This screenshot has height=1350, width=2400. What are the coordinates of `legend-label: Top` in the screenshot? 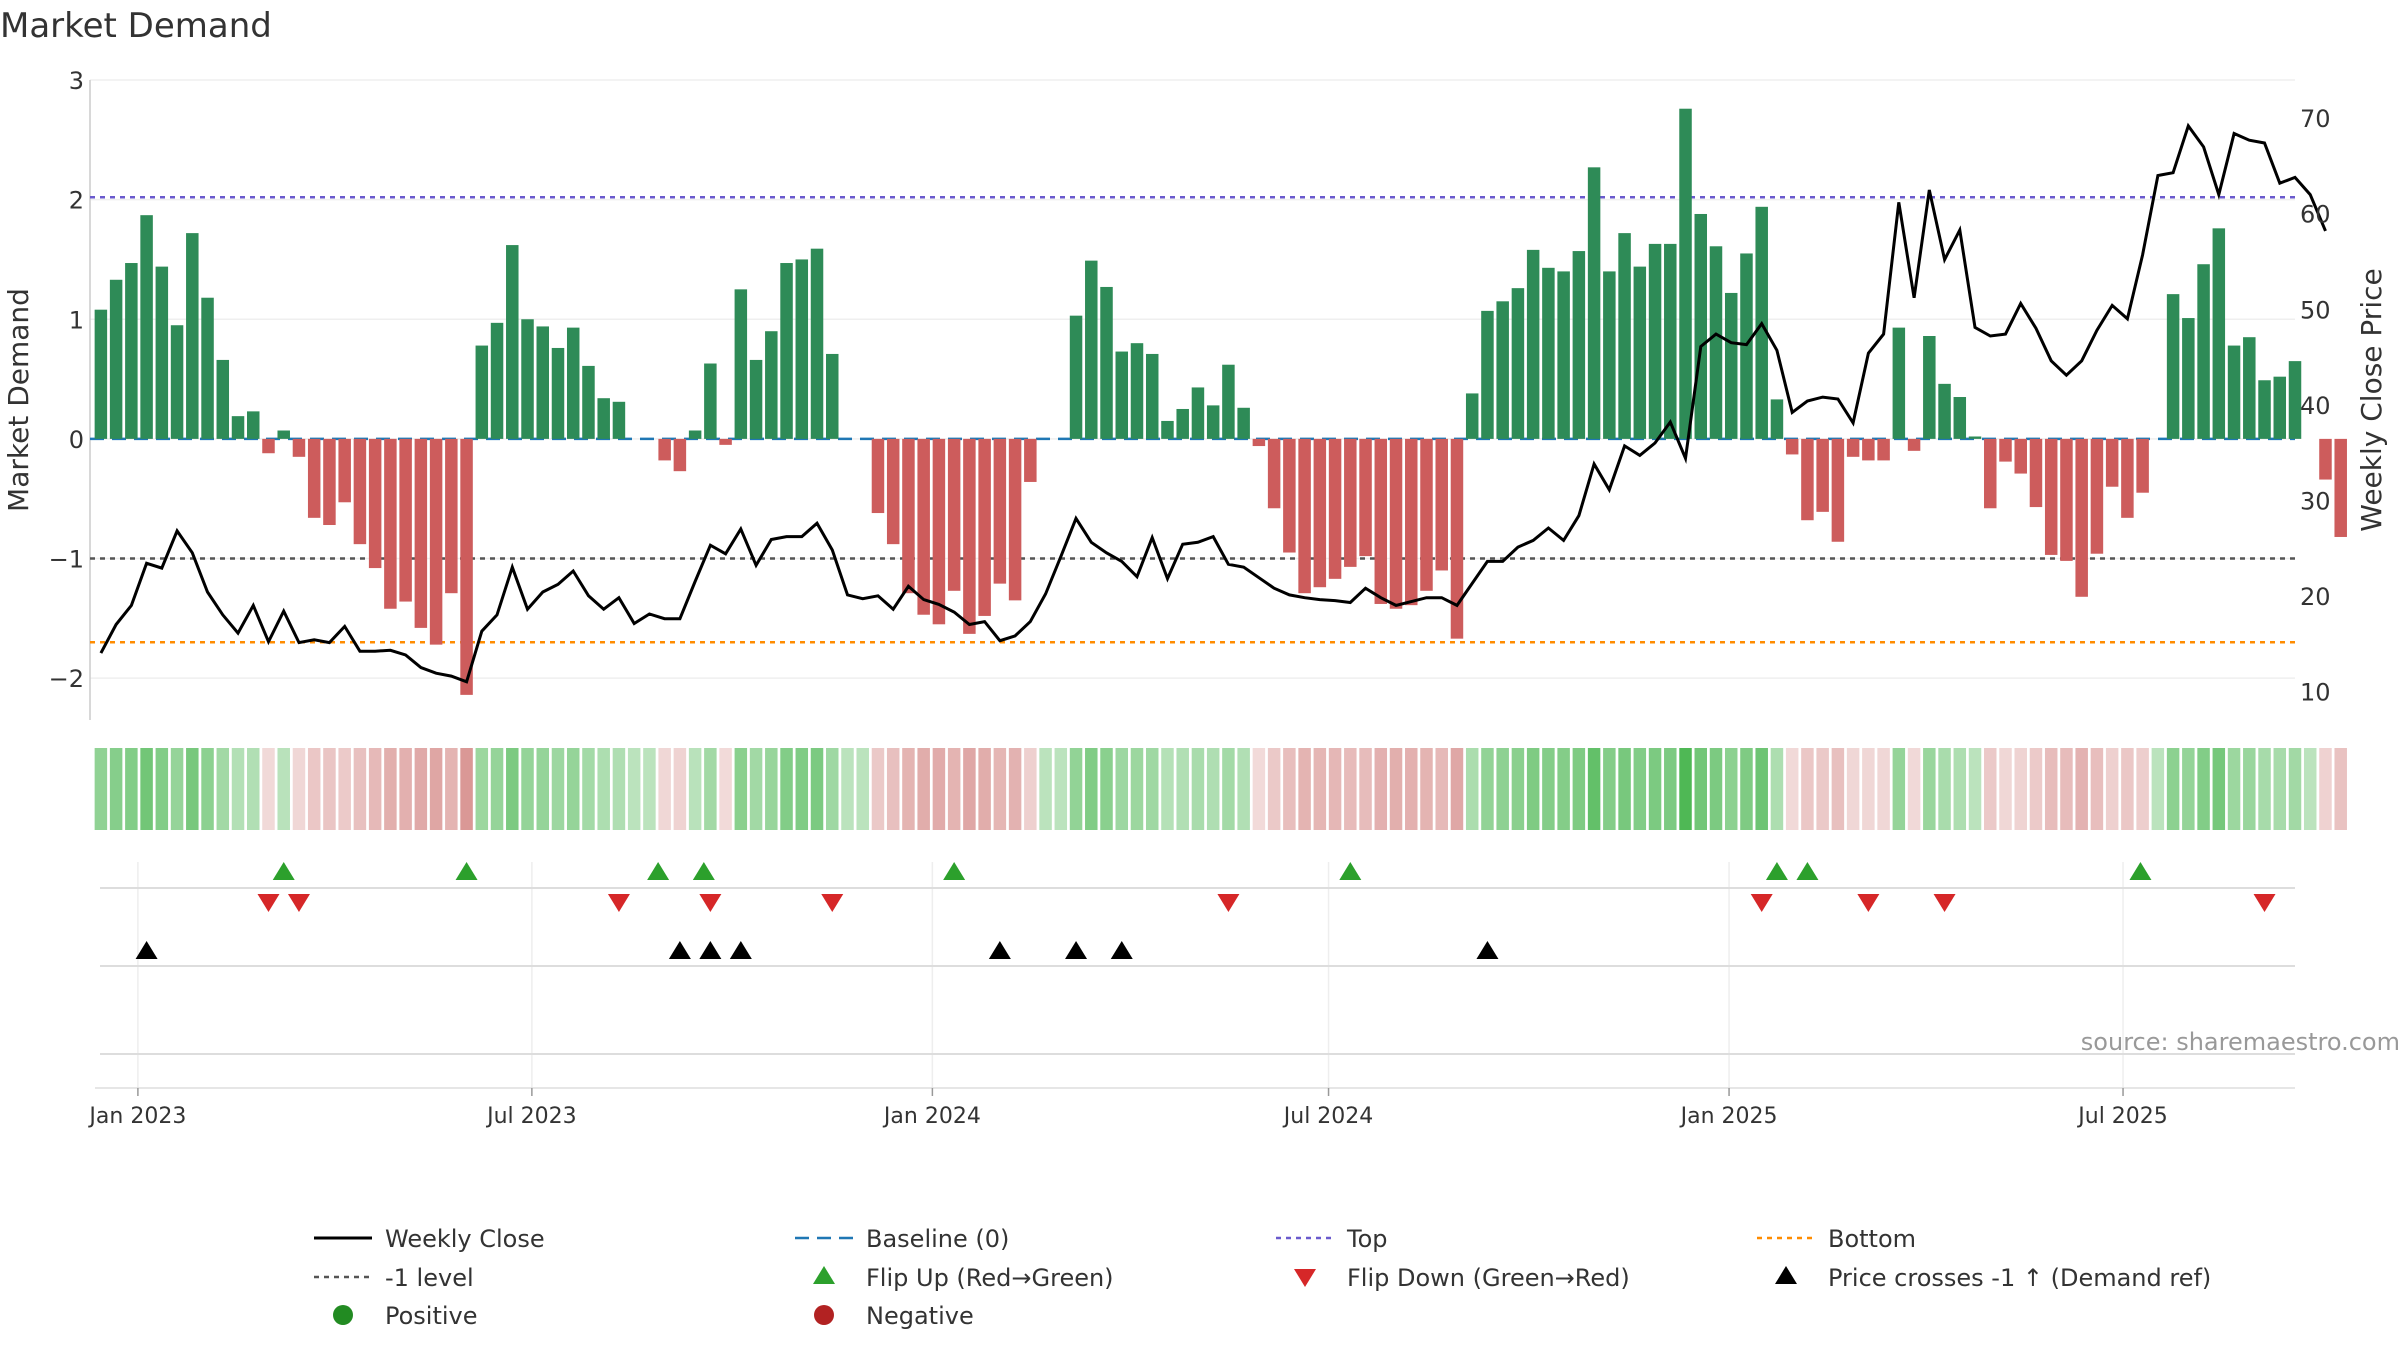 It's located at (1367, 1239).